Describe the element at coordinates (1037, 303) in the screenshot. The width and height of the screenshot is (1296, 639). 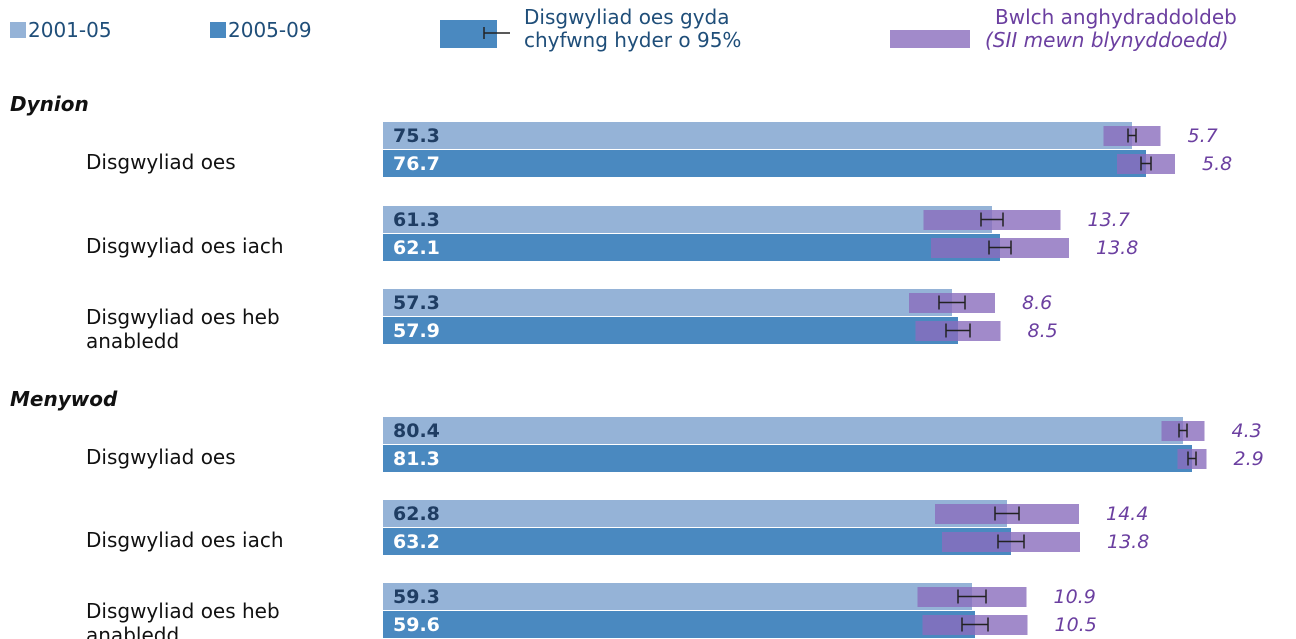
I see `sii-label: 8.6` at that location.